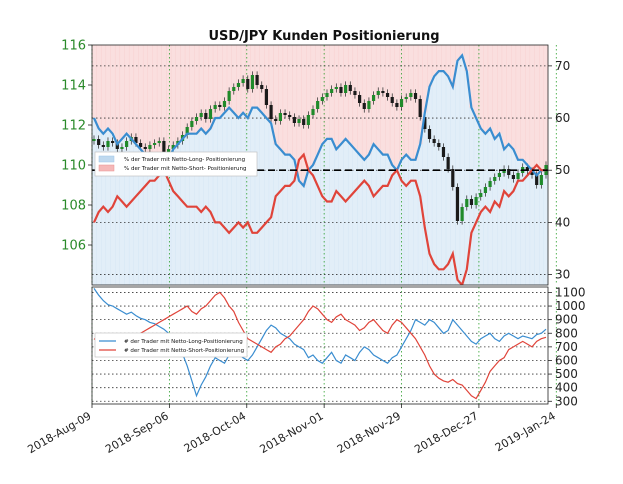 Image resolution: width=623 pixels, height=484 pixels. I want to click on title-background, so click(324, 34).